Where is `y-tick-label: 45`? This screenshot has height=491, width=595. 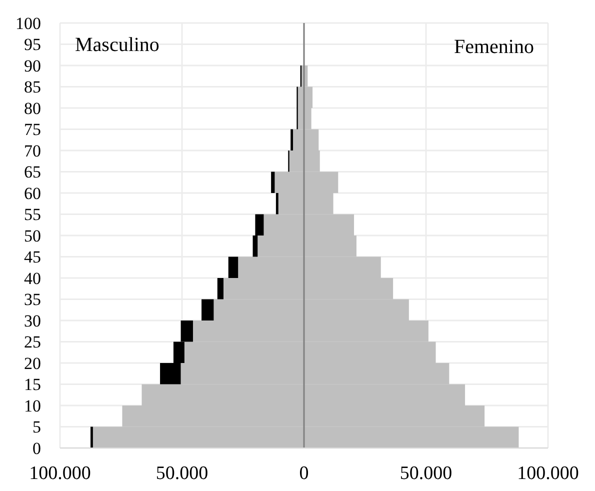
y-tick-label: 45 is located at coordinates (32, 257).